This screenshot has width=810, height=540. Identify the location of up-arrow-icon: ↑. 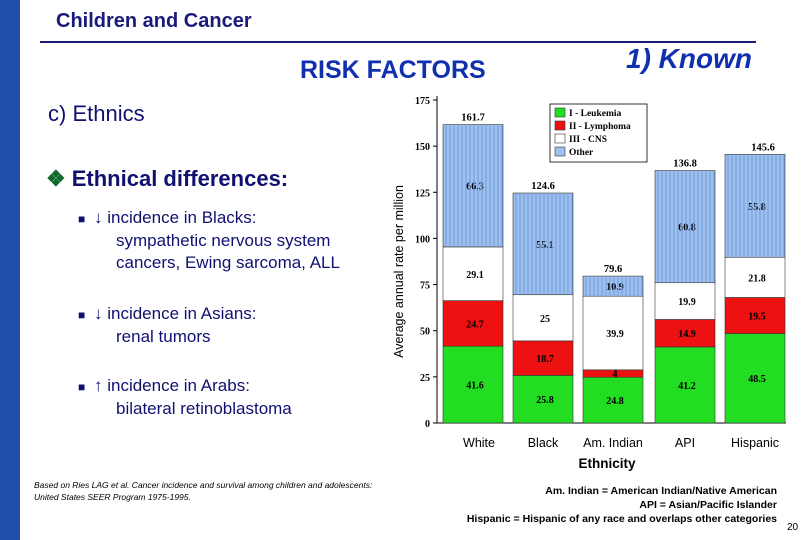
(98, 385).